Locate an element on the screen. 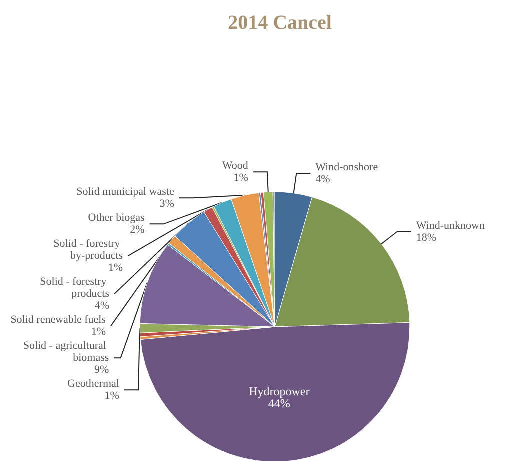 The image size is (527, 461). slice-label: Geothermal is located at coordinates (94, 384).